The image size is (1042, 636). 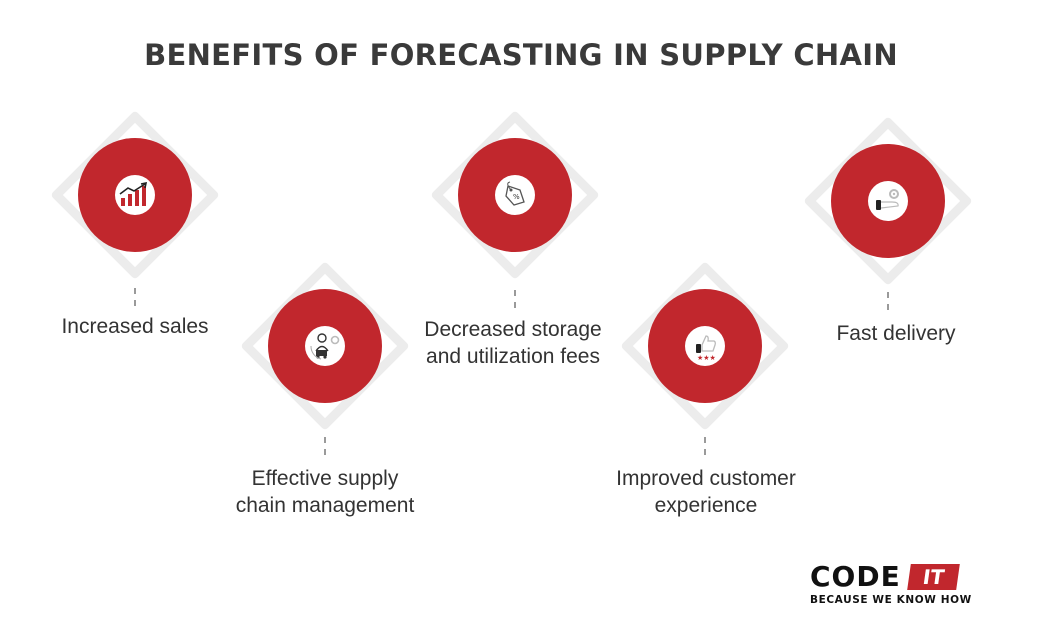 I want to click on logo-code-text: CODE, so click(x=855, y=576).